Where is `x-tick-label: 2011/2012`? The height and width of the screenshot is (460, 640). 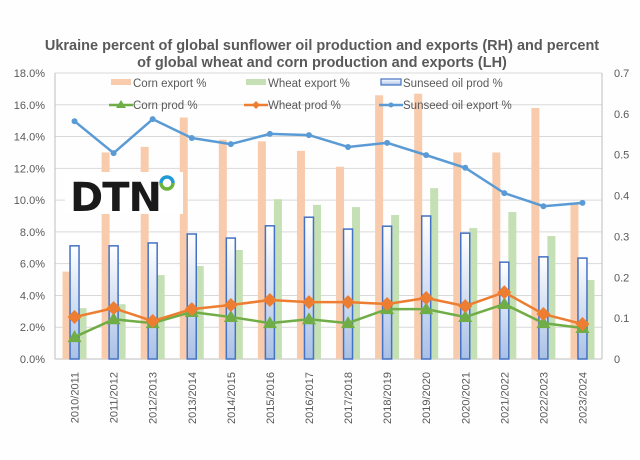
x-tick-label: 2011/2012 is located at coordinates (115, 397).